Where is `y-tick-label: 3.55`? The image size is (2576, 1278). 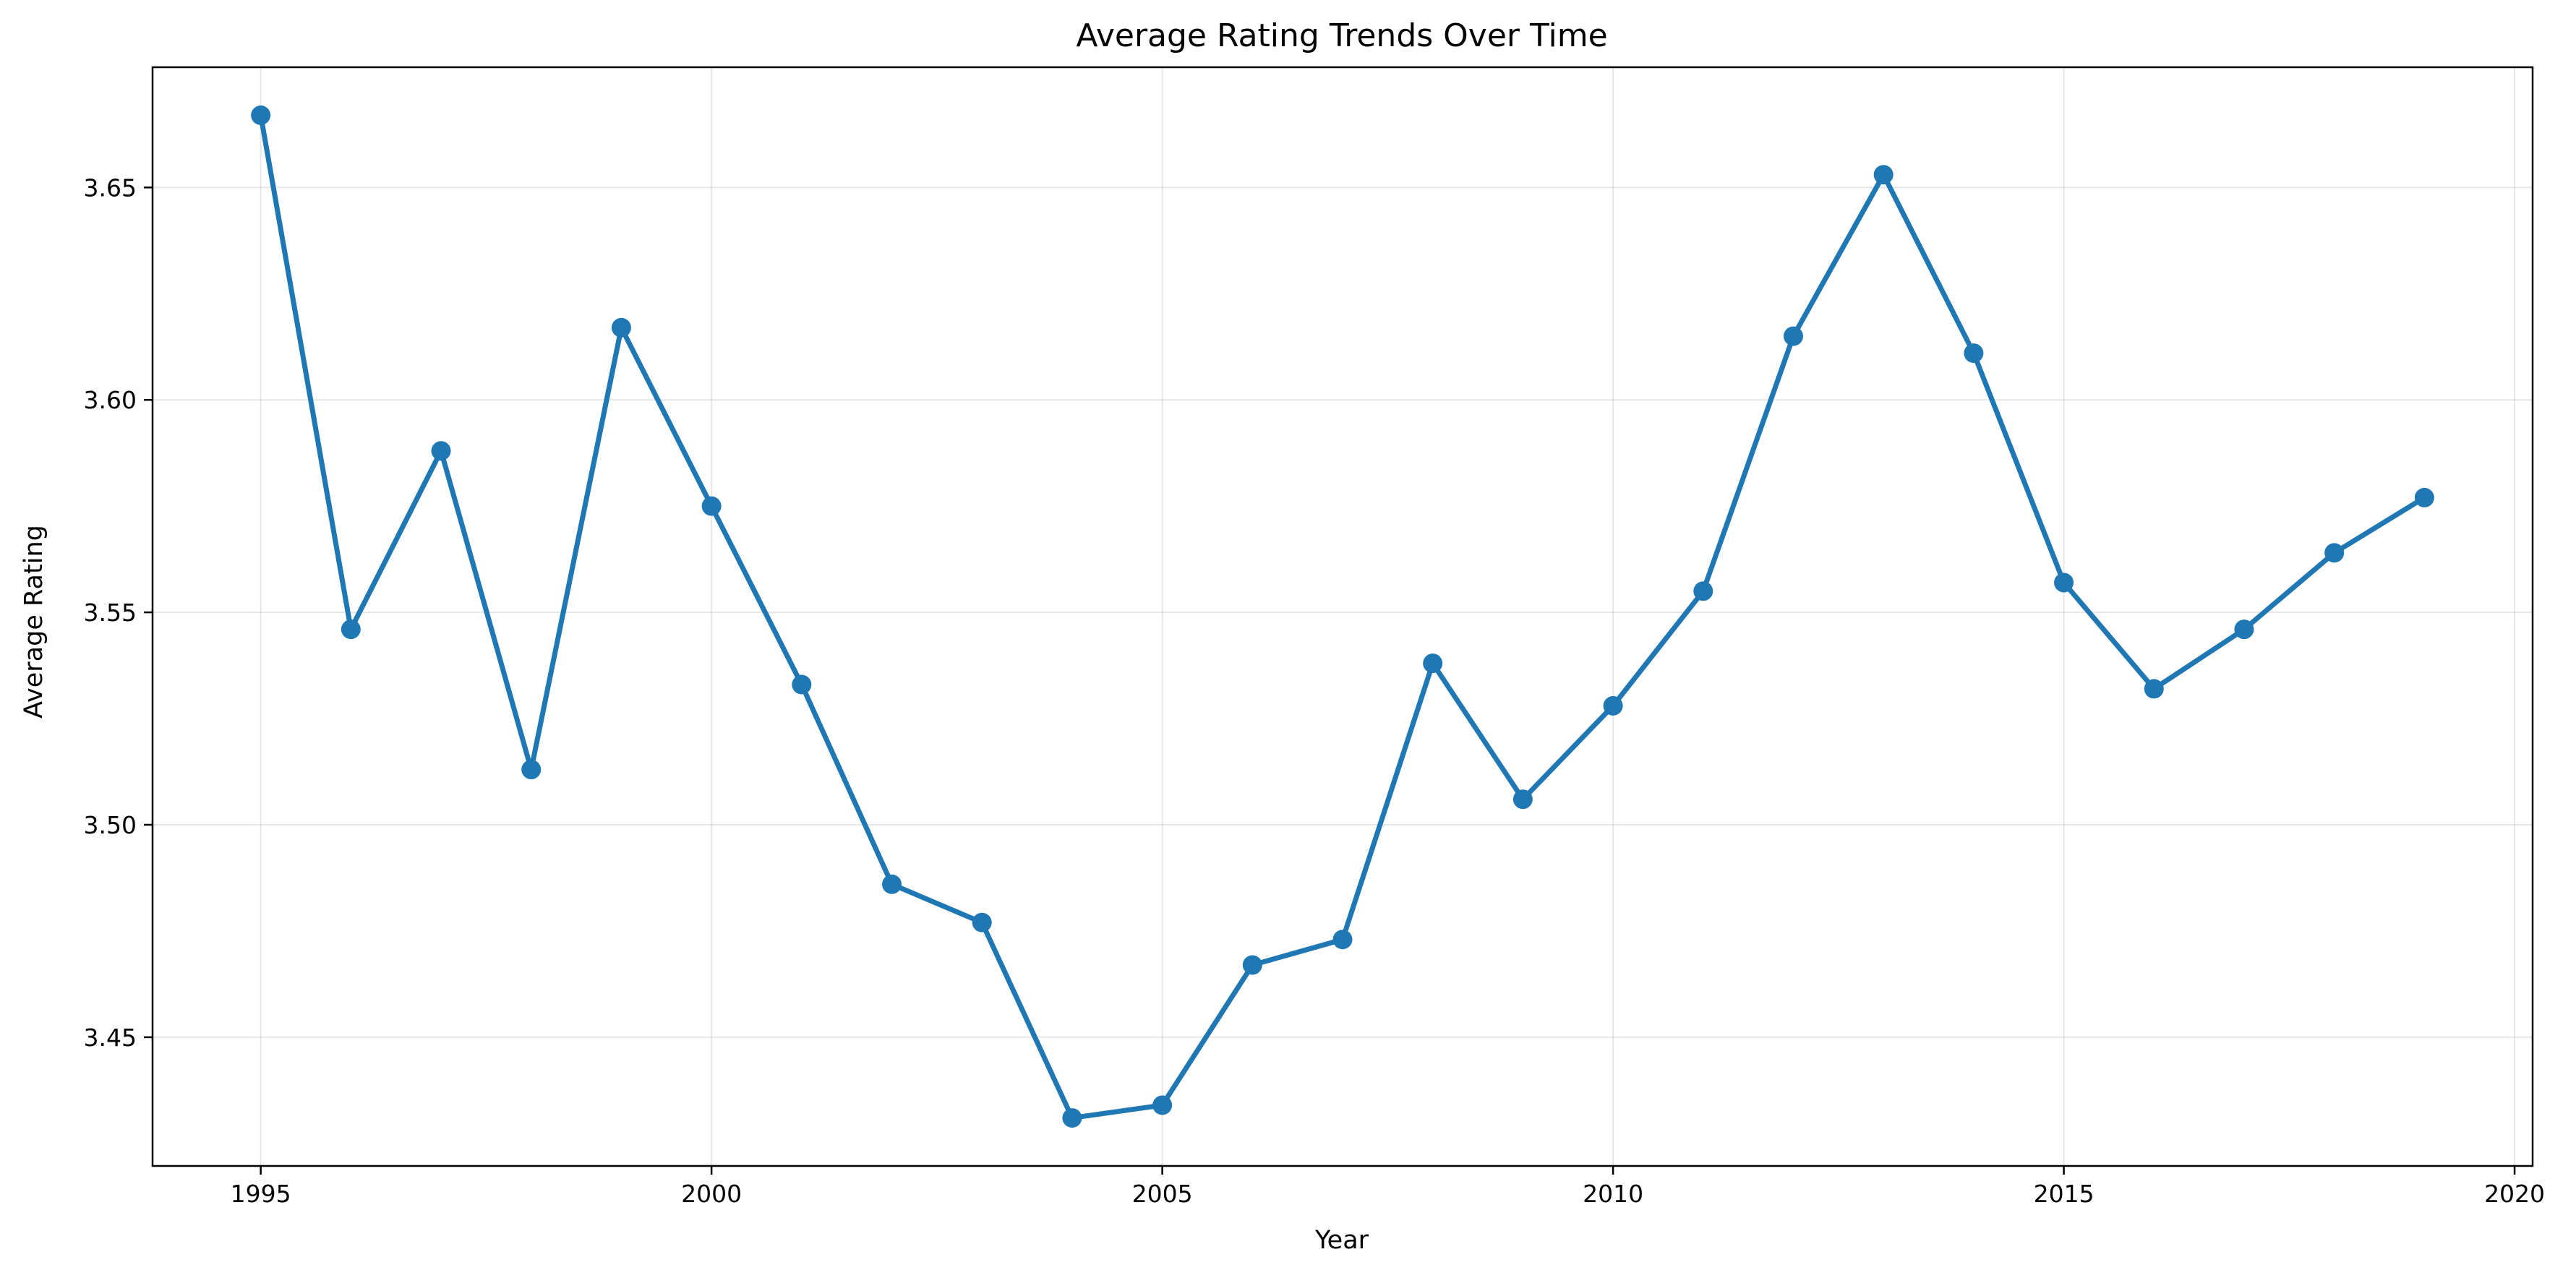 y-tick-label: 3.55 is located at coordinates (111, 613).